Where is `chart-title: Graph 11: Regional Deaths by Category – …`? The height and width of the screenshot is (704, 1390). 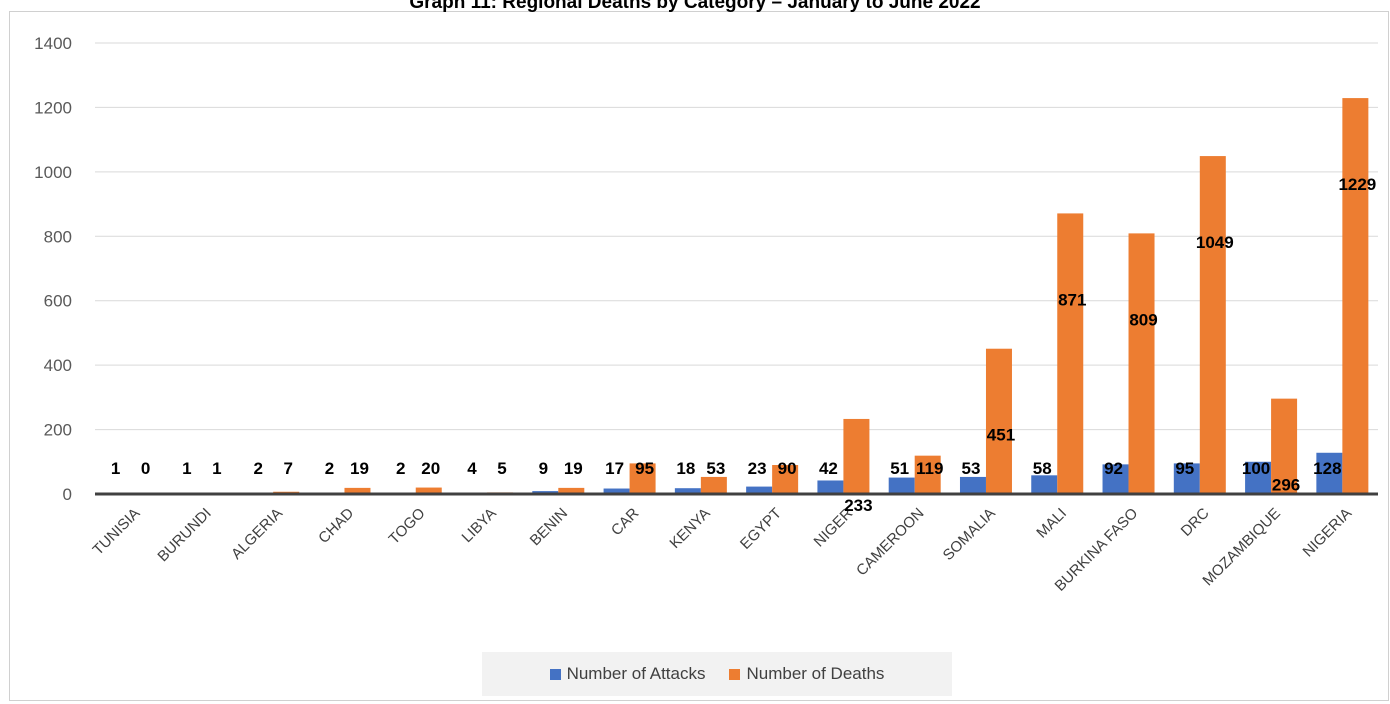 chart-title: Graph 11: Regional Deaths by Category – … is located at coordinates (695, 6).